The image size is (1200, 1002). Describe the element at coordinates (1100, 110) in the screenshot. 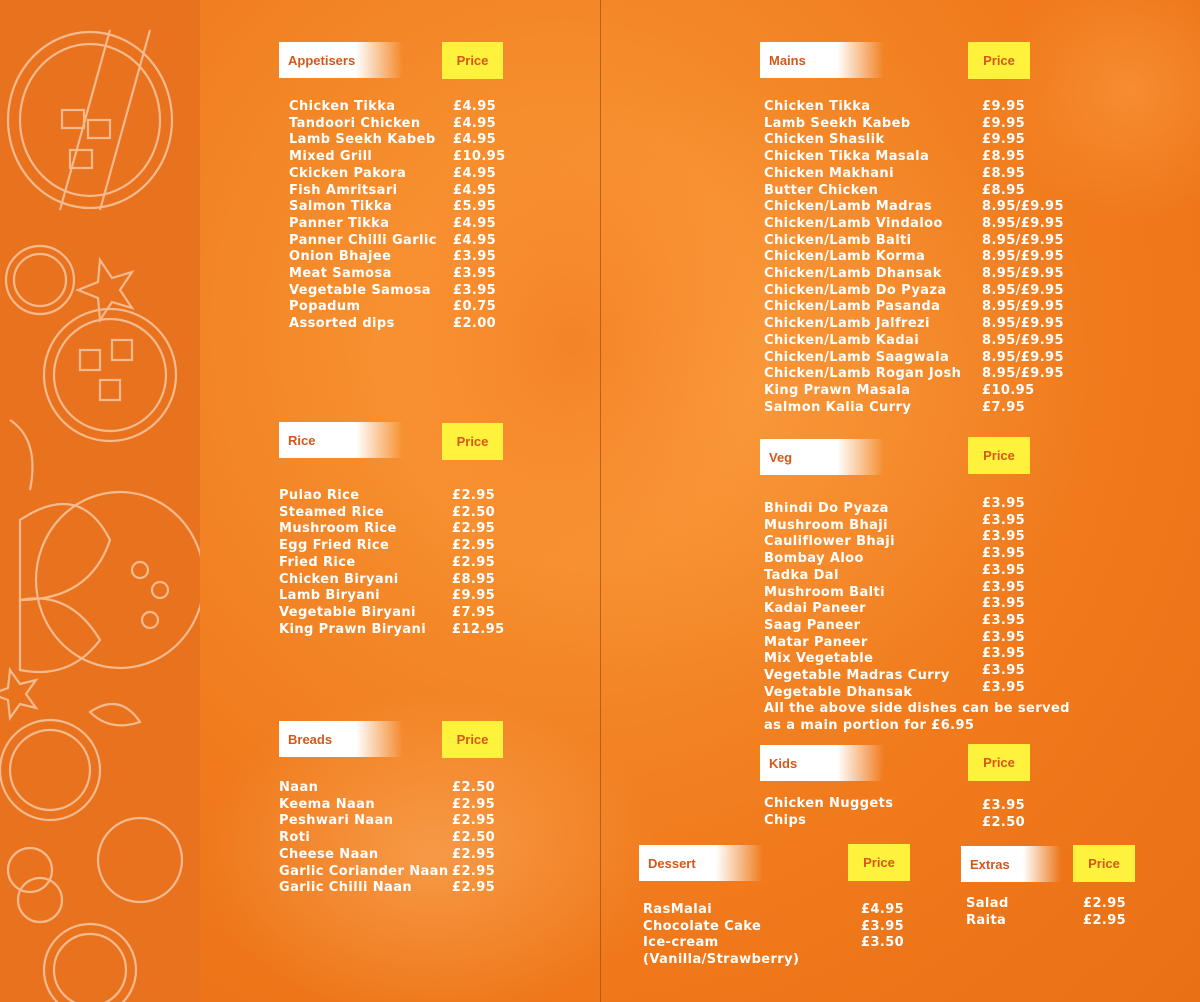

I see `background-orange` at that location.